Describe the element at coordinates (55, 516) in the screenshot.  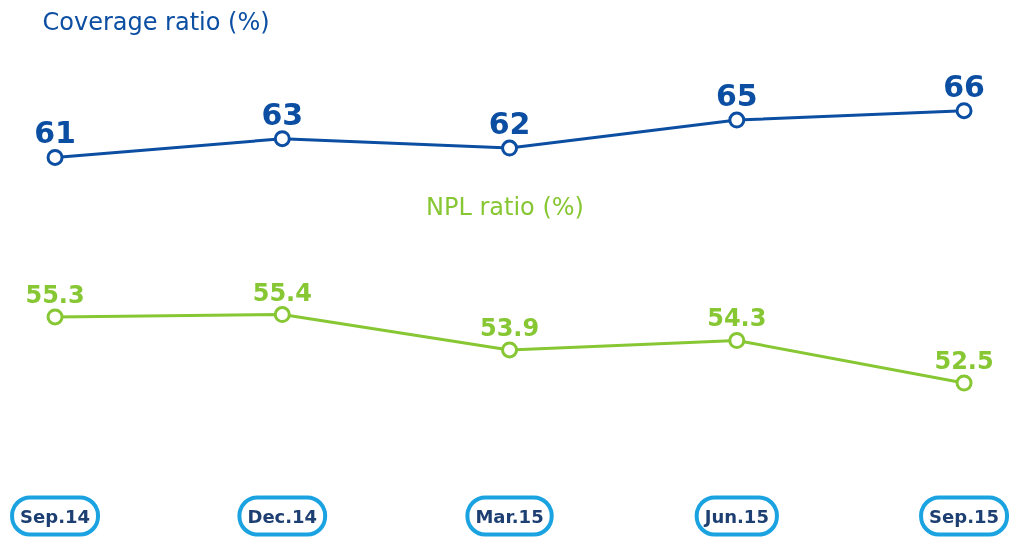
I see `x-tick-label: Sep.14` at that location.